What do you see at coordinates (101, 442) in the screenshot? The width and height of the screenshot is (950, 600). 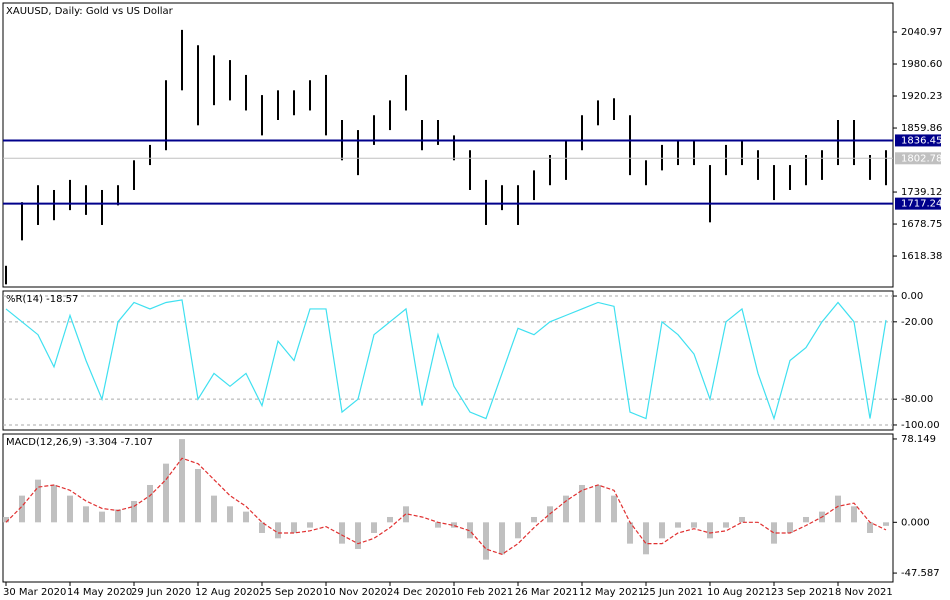 I see `macd-value: -3.304` at bounding box center [101, 442].